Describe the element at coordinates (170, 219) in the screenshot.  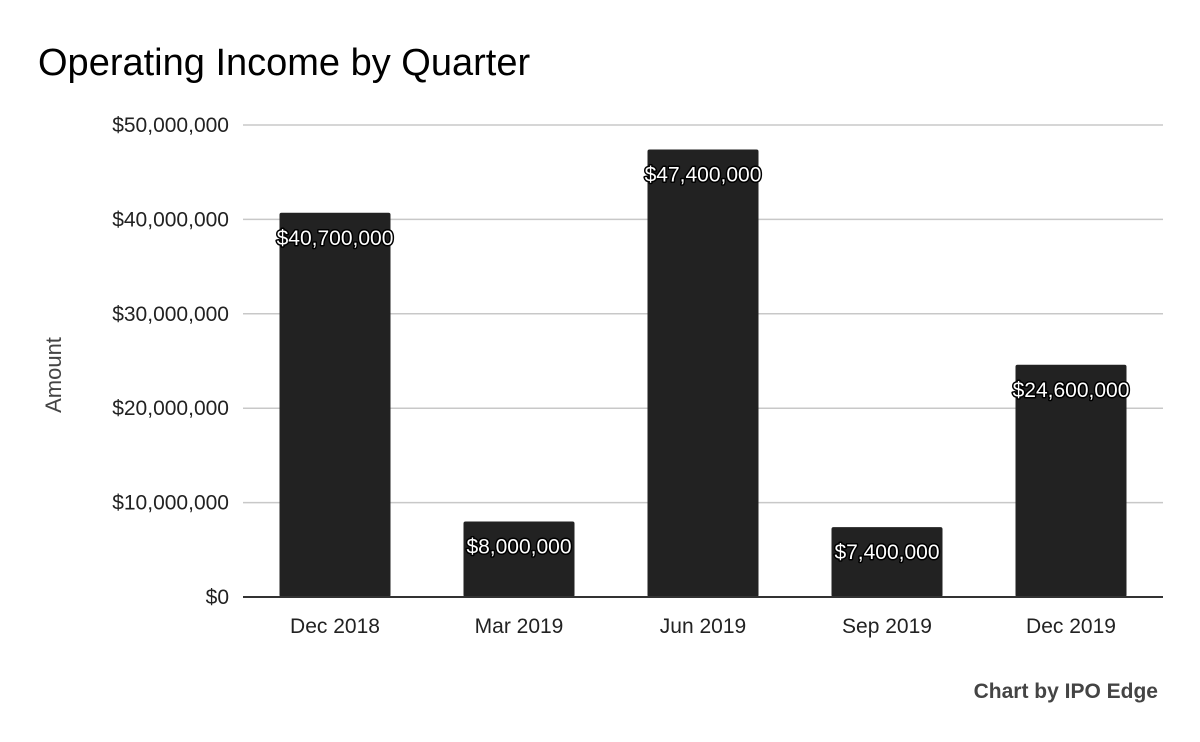
I see `y-tick-label: $40,000,000` at that location.